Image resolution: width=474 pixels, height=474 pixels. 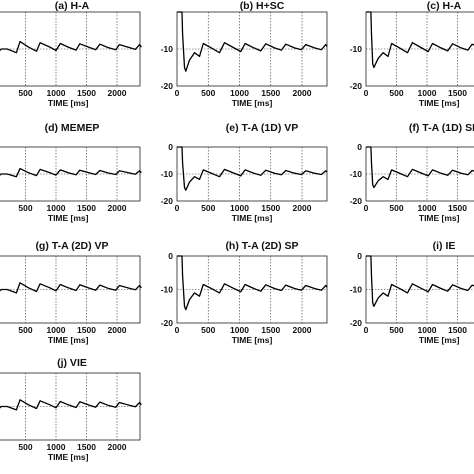 I want to click on panel-title: (e) T-A (1D) VP, so click(x=262, y=128).